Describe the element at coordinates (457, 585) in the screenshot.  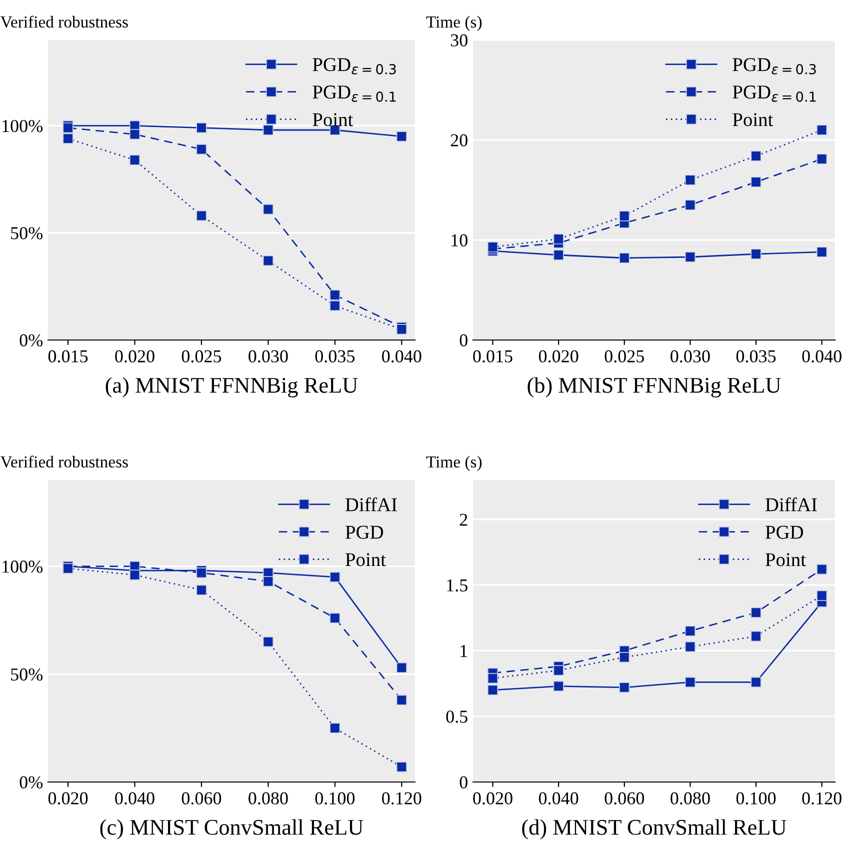
I see `y-tick-label: 1.5` at that location.